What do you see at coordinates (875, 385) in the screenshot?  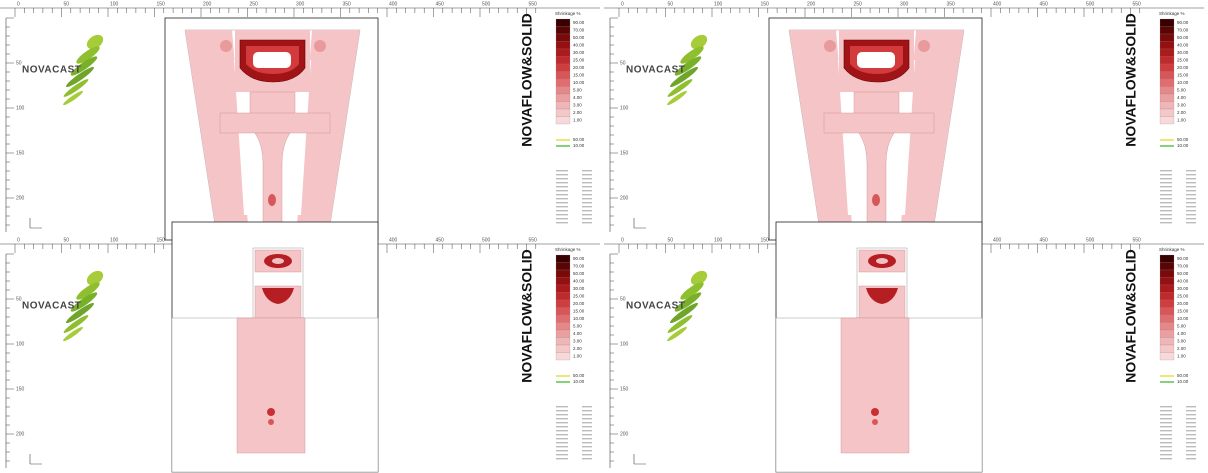 I see `casting` at bounding box center [875, 385].